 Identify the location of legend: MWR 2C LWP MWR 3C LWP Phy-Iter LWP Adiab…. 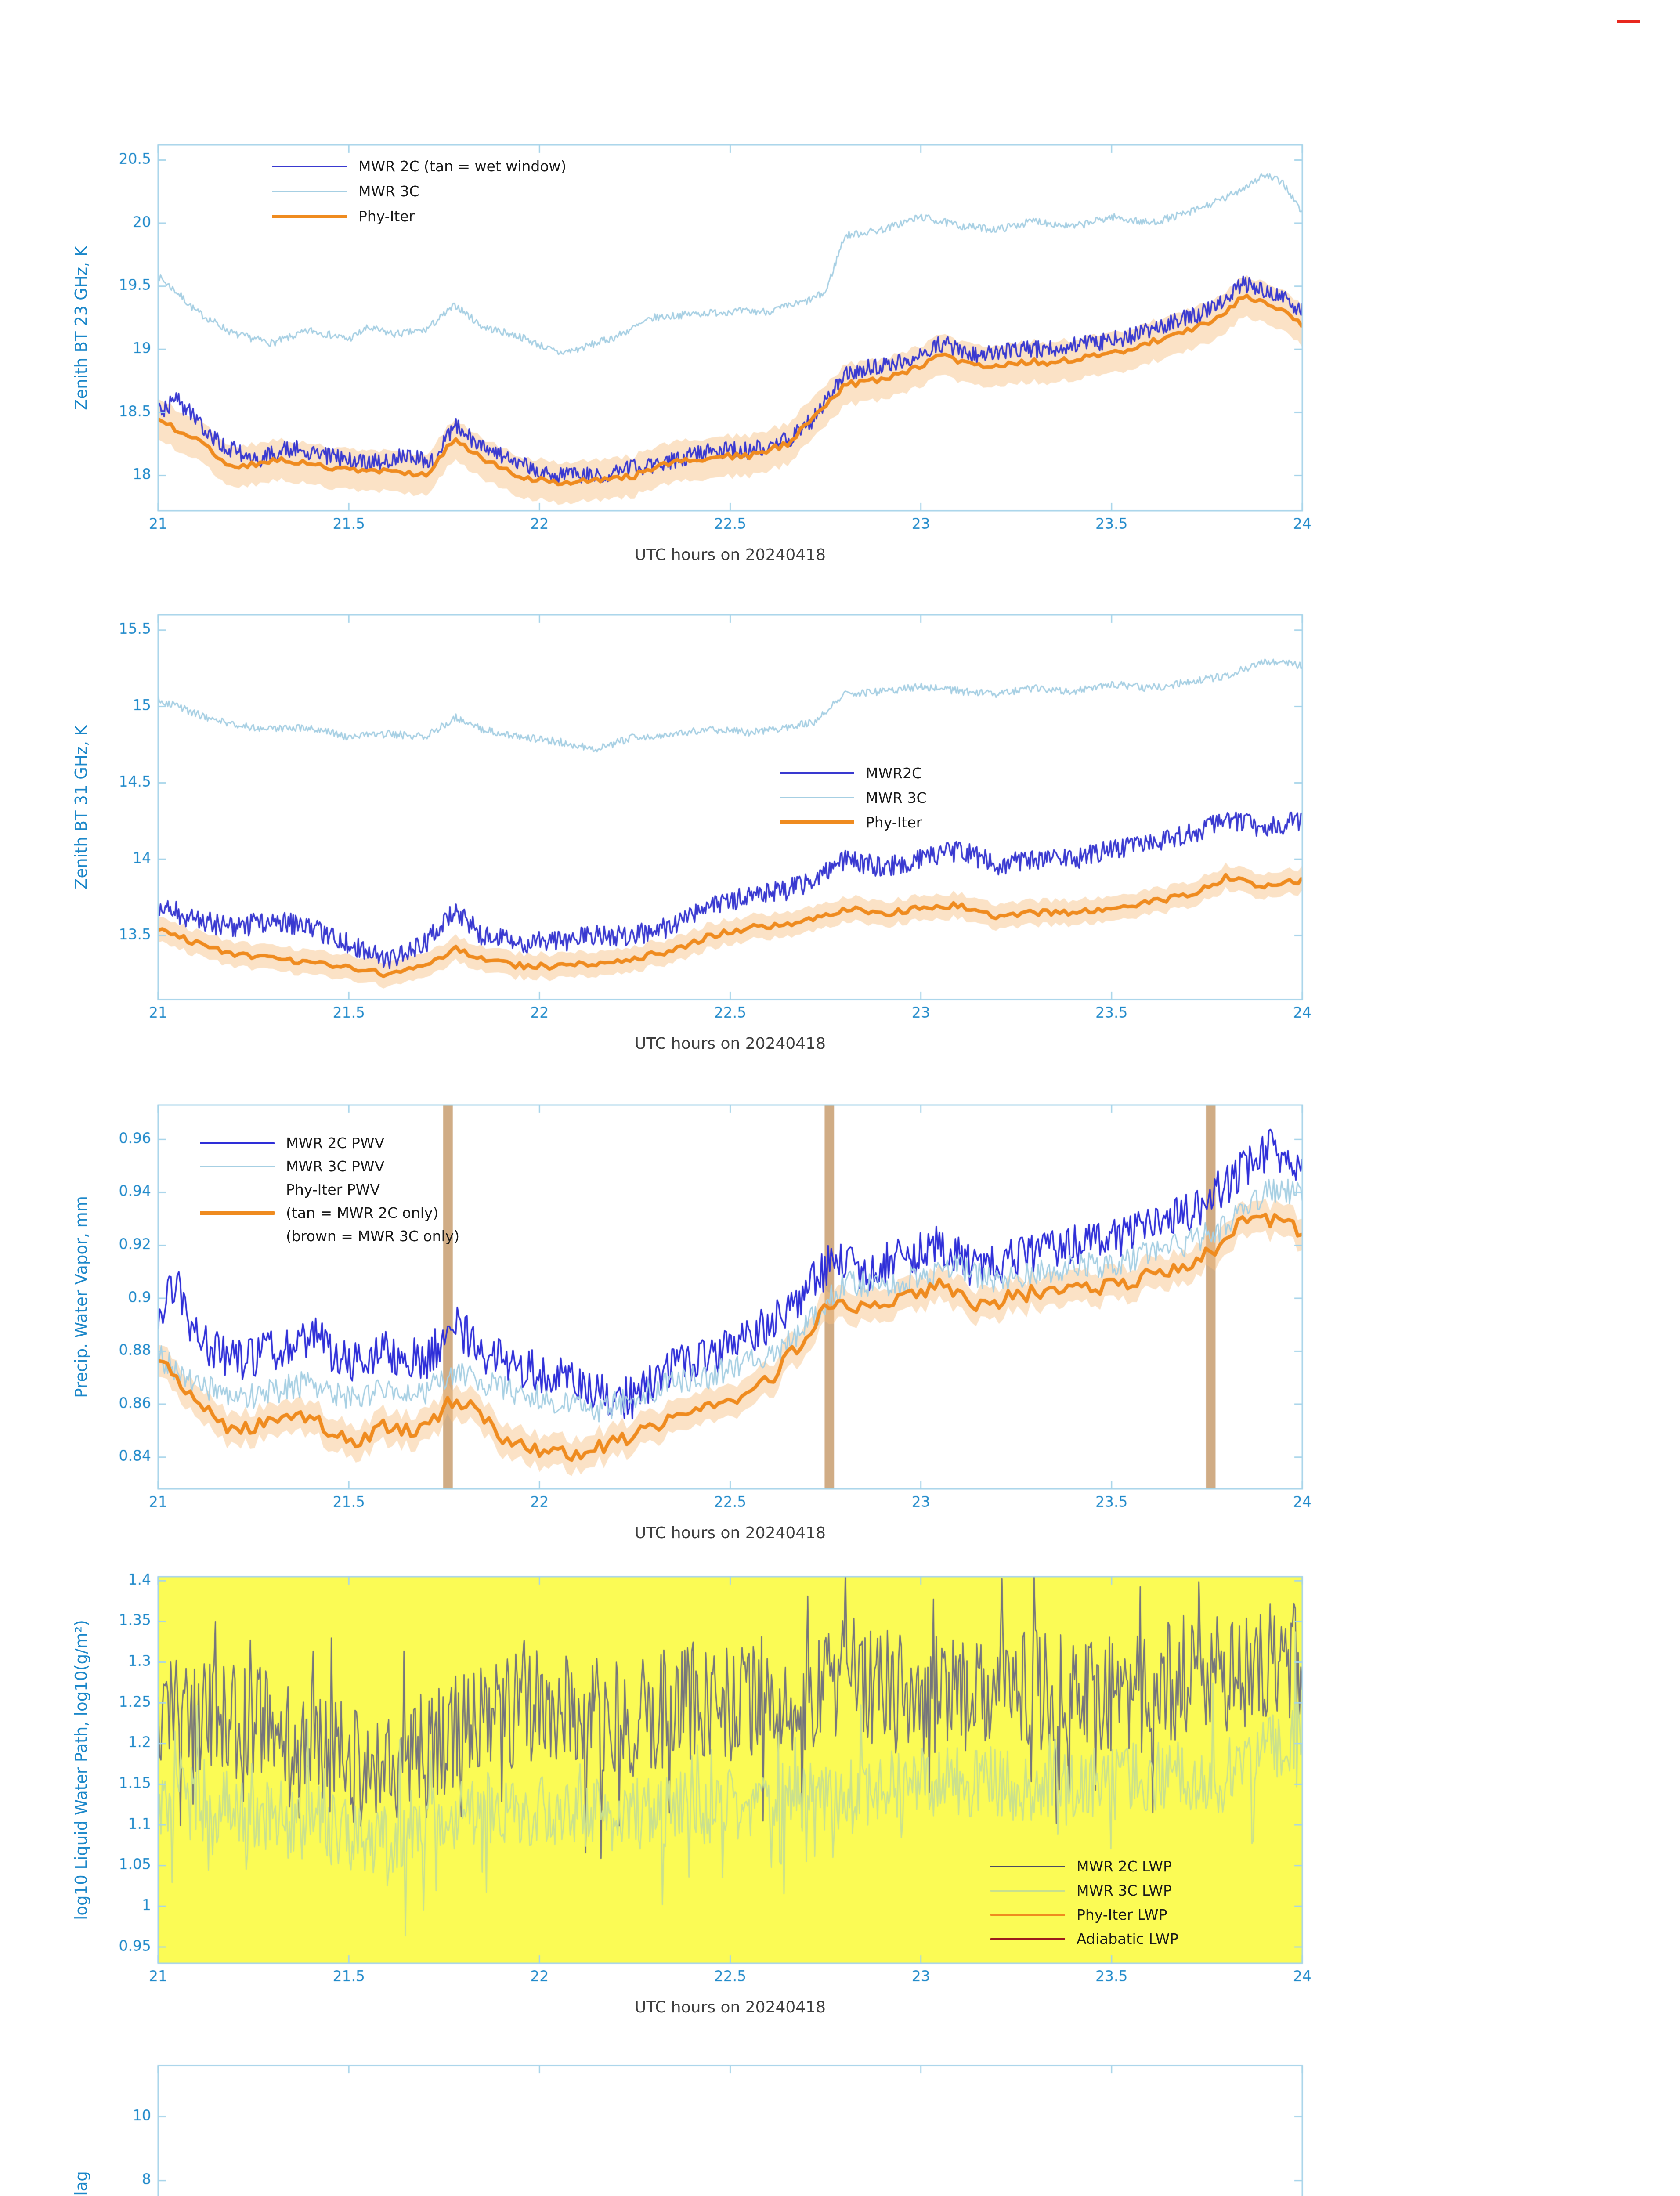
(1084, 1902).